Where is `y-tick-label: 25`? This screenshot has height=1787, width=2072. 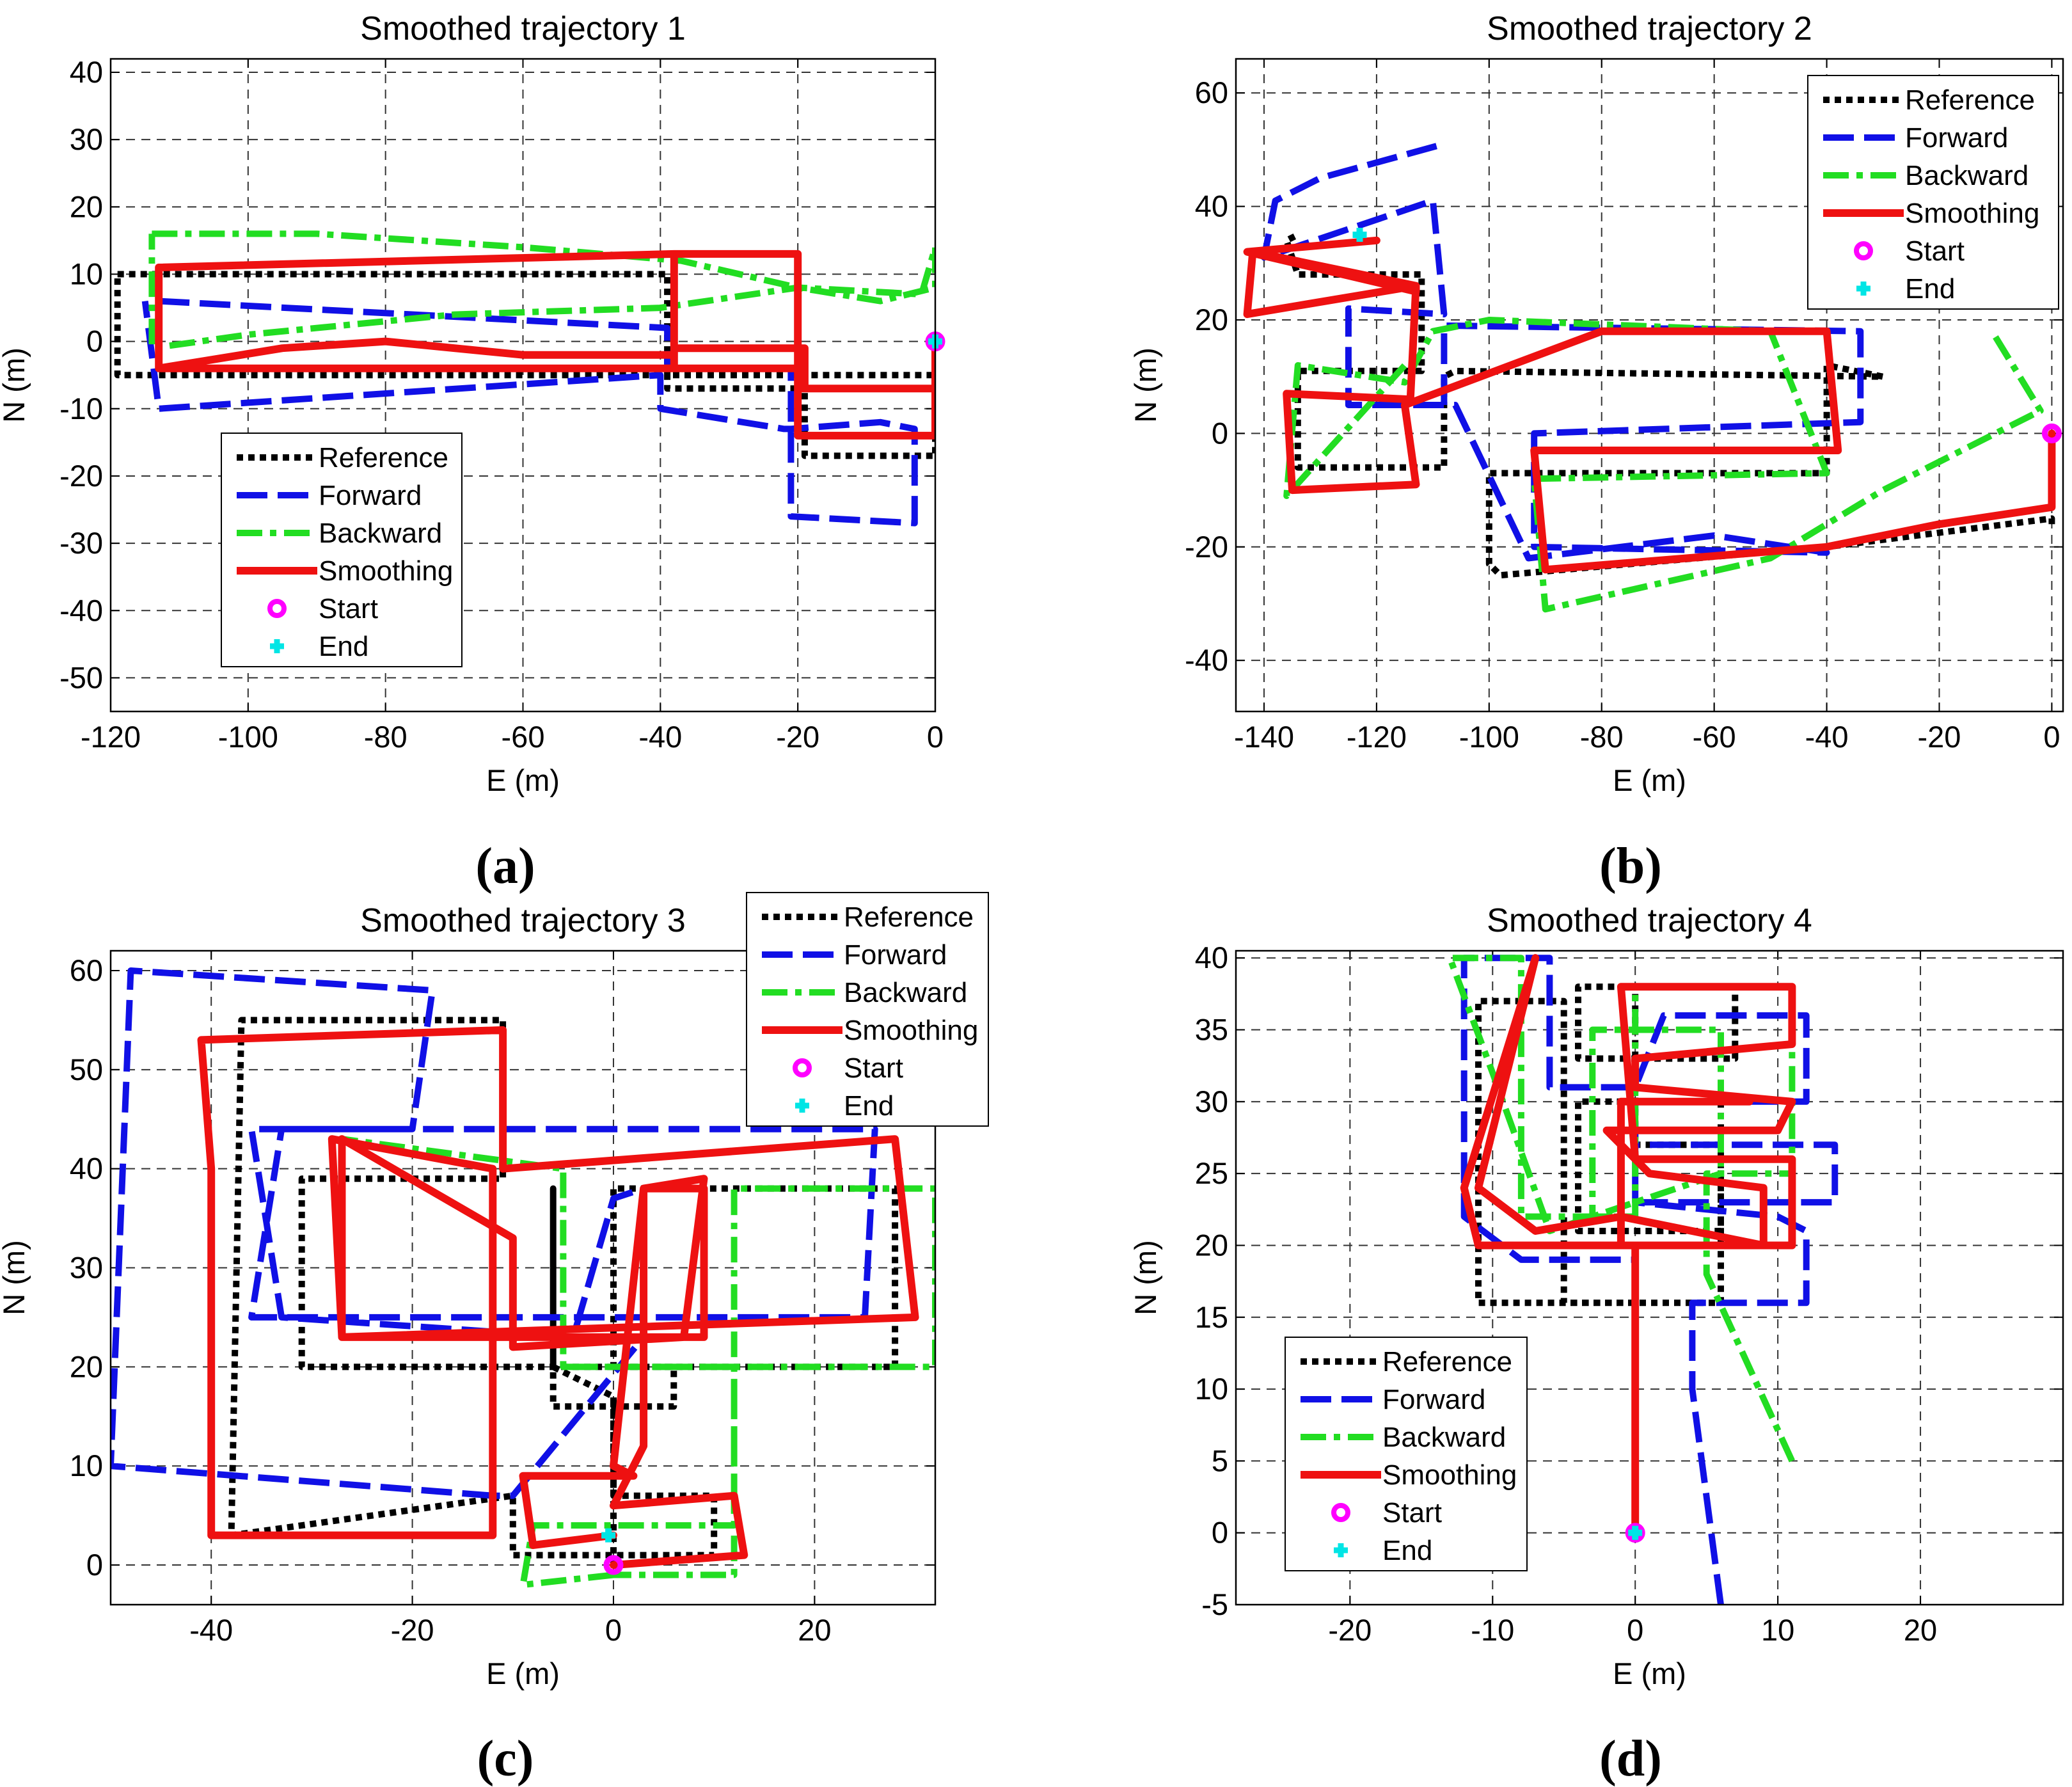
y-tick-label: 25 is located at coordinates (1211, 1173).